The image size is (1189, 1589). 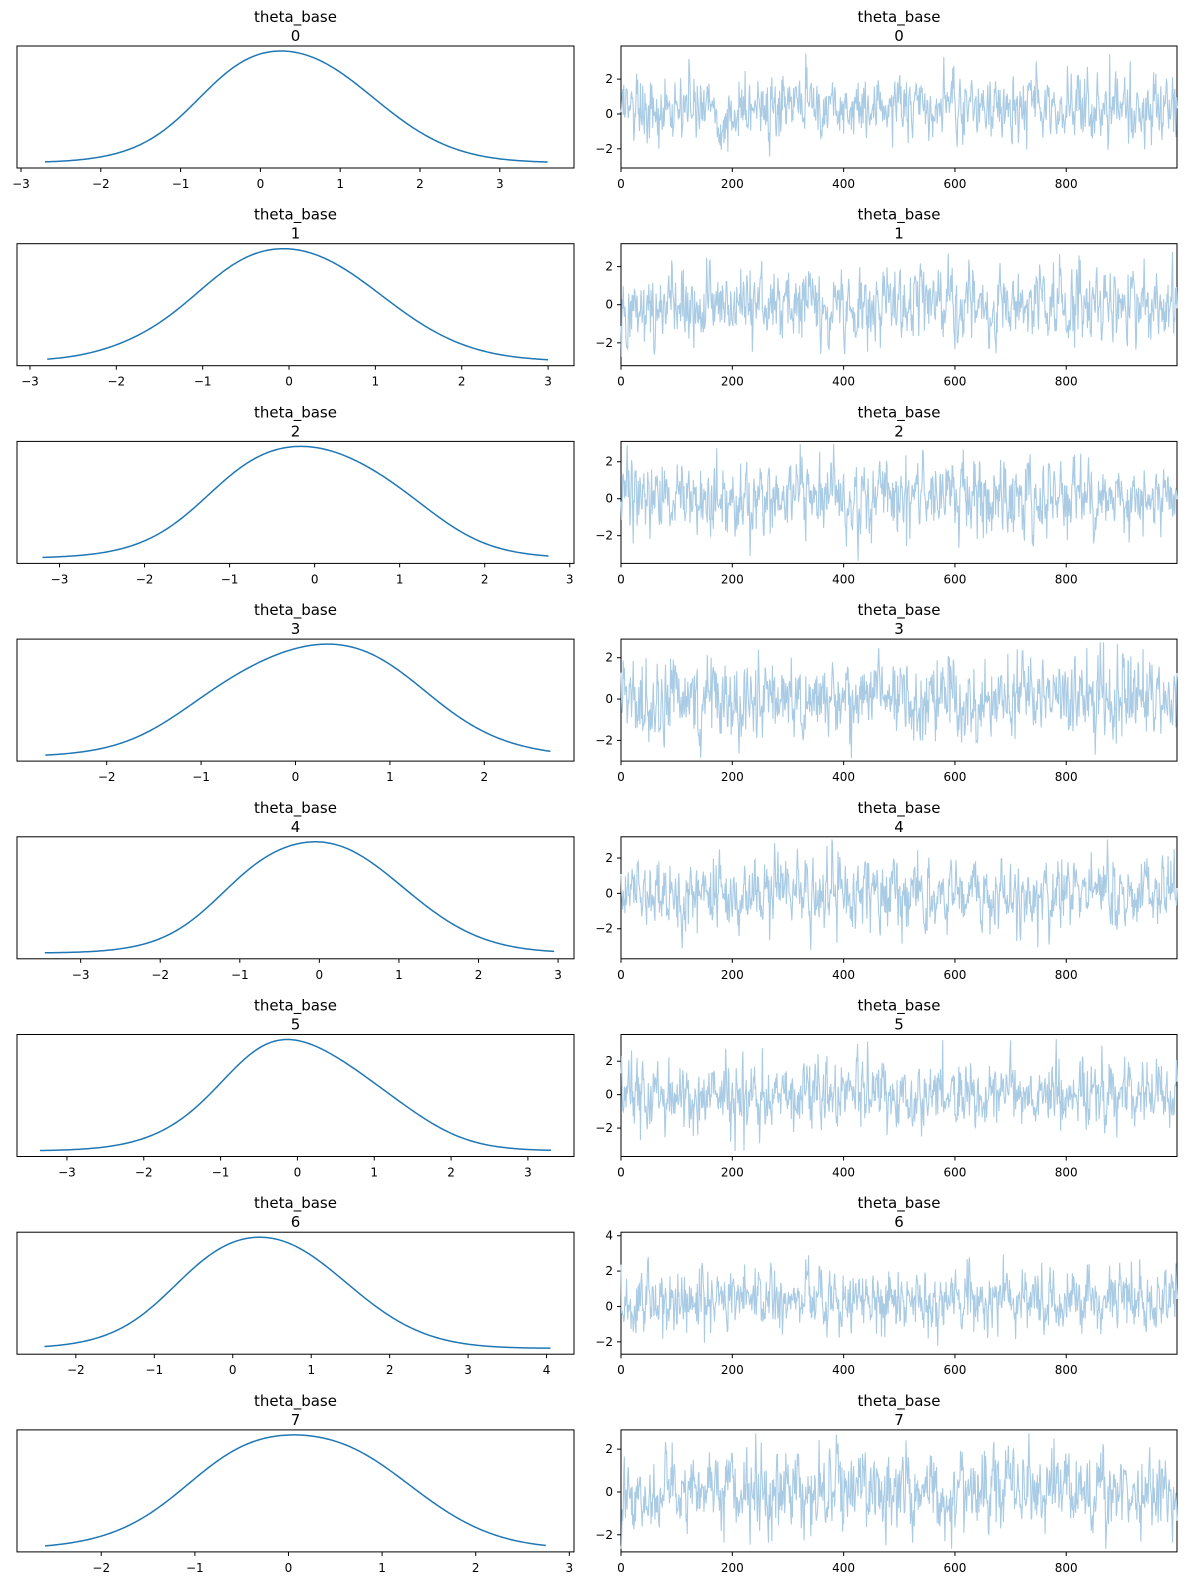 I want to click on x-tick-label: 4, so click(x=547, y=1370).